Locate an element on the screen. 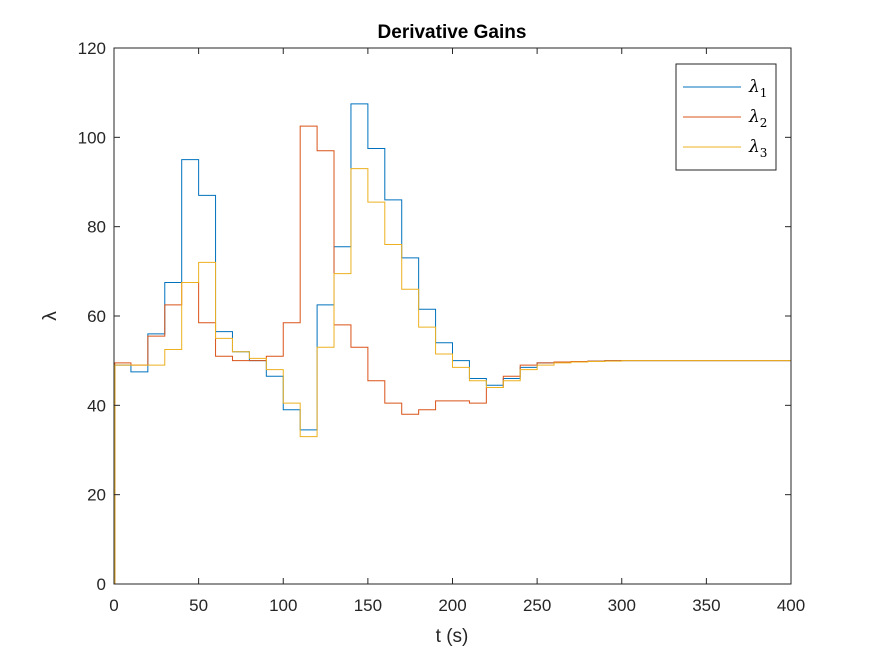 The height and width of the screenshot is (656, 875). legend-label-lambda-1: λ1 is located at coordinates (757, 88).